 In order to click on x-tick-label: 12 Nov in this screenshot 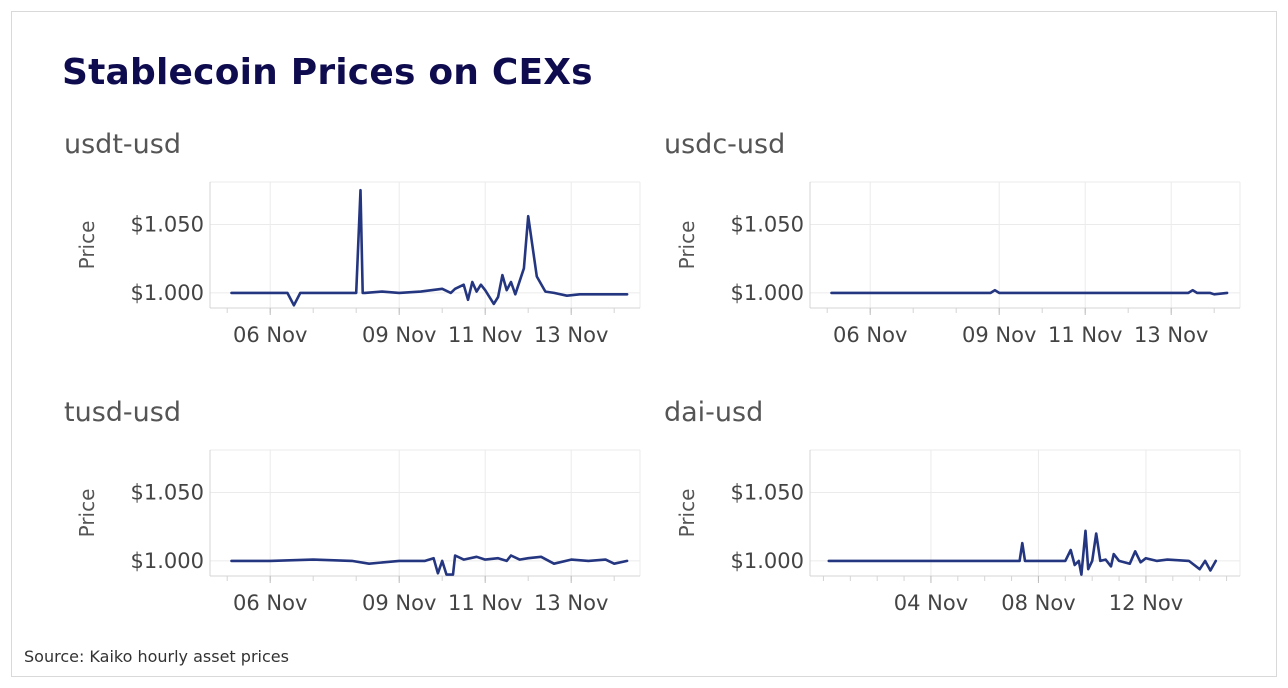, I will do `click(1146, 603)`.